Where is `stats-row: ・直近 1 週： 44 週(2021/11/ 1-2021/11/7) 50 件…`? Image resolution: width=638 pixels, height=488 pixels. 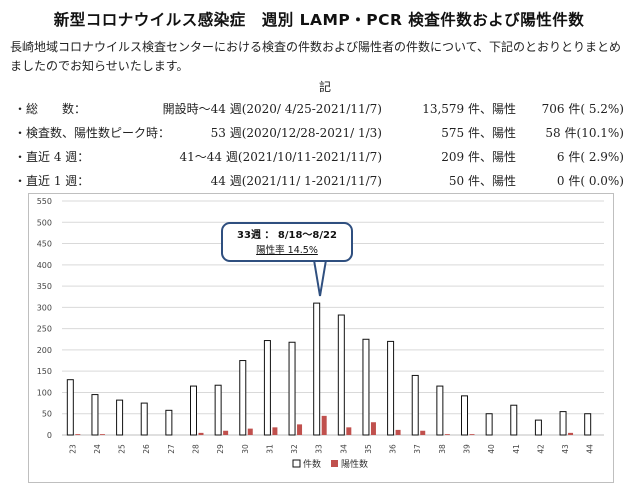
stats-row: ・直近 1 週： 44 週(2021/11/ 1-2021/11/7) 50 件… is located at coordinates (319, 182).